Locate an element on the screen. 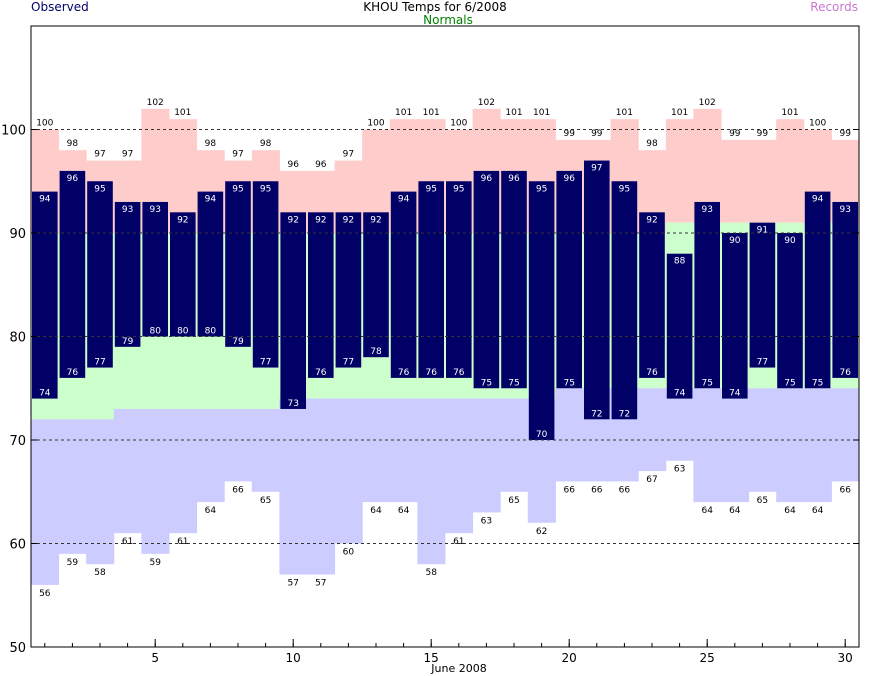  observed-low-label: 70 is located at coordinates (542, 435).